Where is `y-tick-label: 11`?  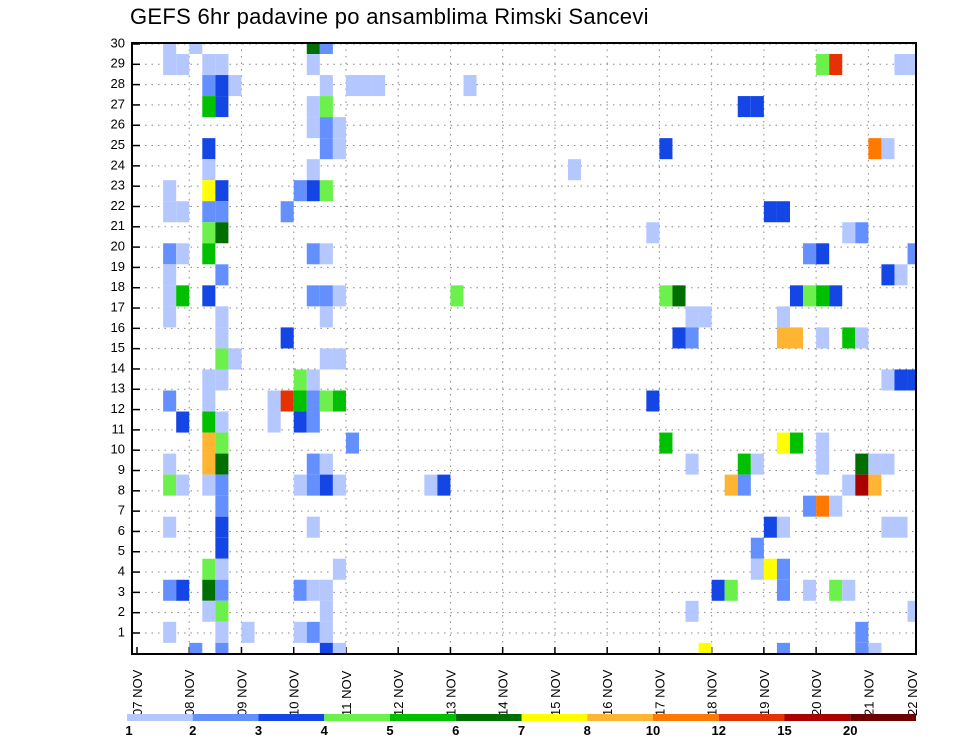 y-tick-label: 11 is located at coordinates (119, 428).